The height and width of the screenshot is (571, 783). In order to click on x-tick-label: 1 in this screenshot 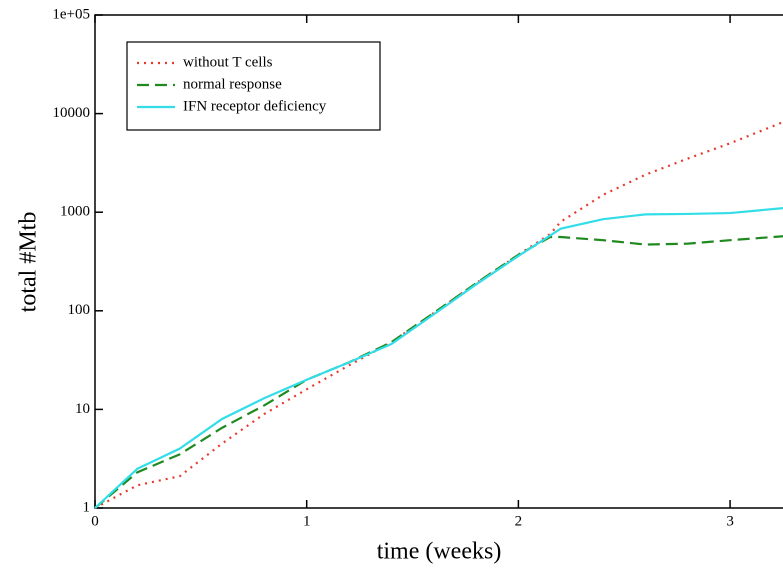, I will do `click(307, 521)`.